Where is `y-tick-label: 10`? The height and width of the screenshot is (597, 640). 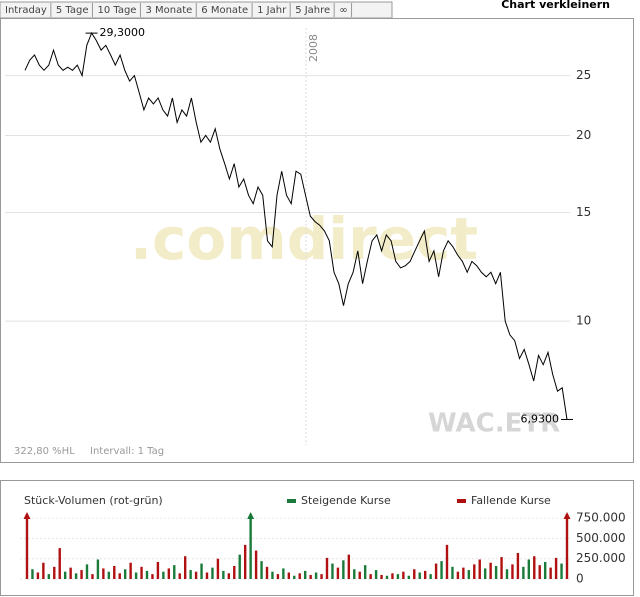
y-tick-label: 10 is located at coordinates (583, 321).